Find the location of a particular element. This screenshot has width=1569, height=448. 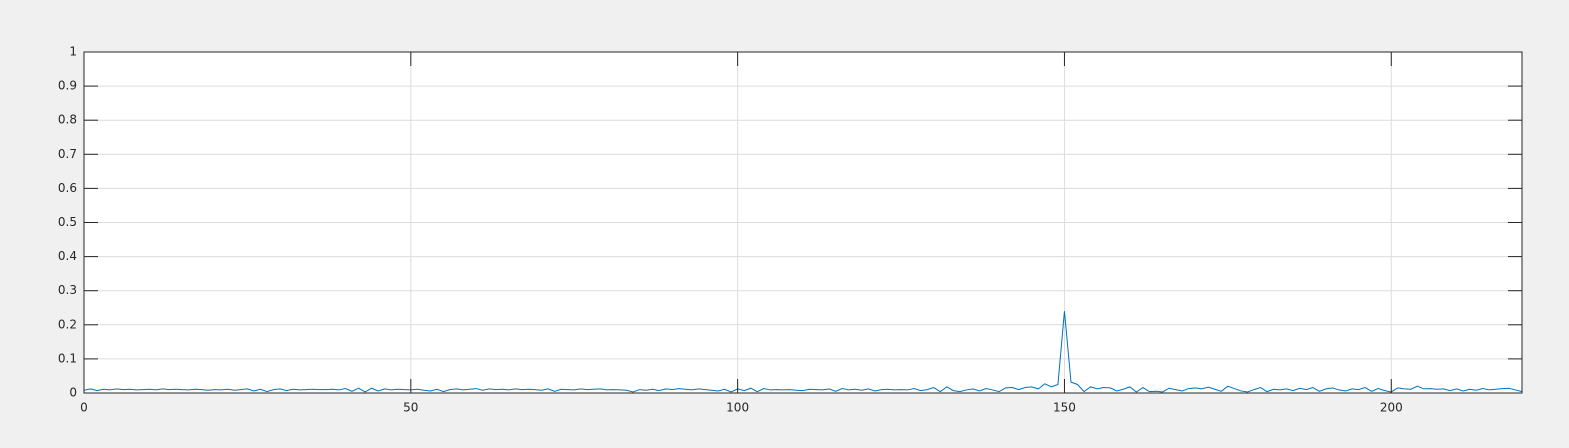

x-tick-label: 0 is located at coordinates (84, 408).